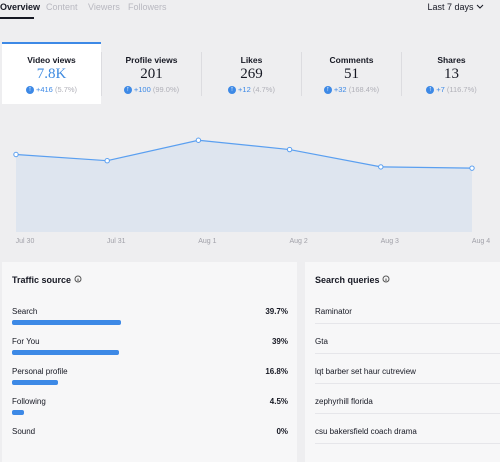 This screenshot has height=462, width=500. I want to click on title-text: Traffic source, so click(42, 280).